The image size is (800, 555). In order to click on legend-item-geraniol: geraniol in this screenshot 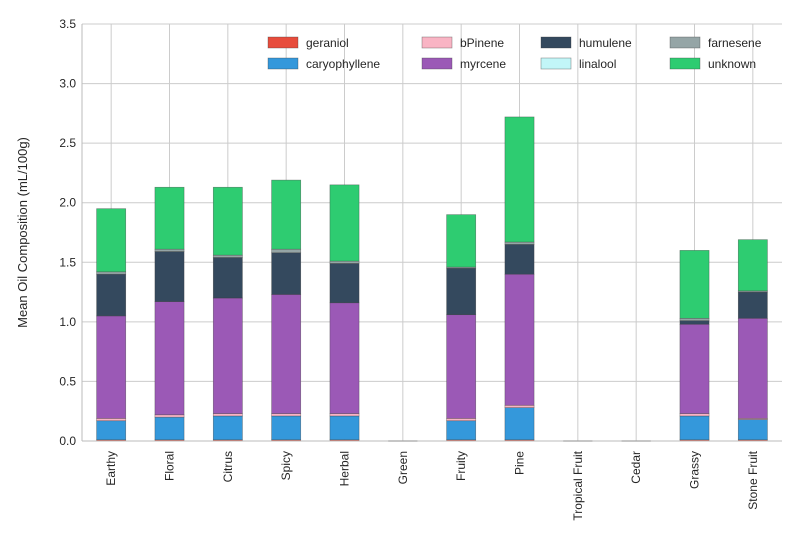, I will do `click(308, 43)`.